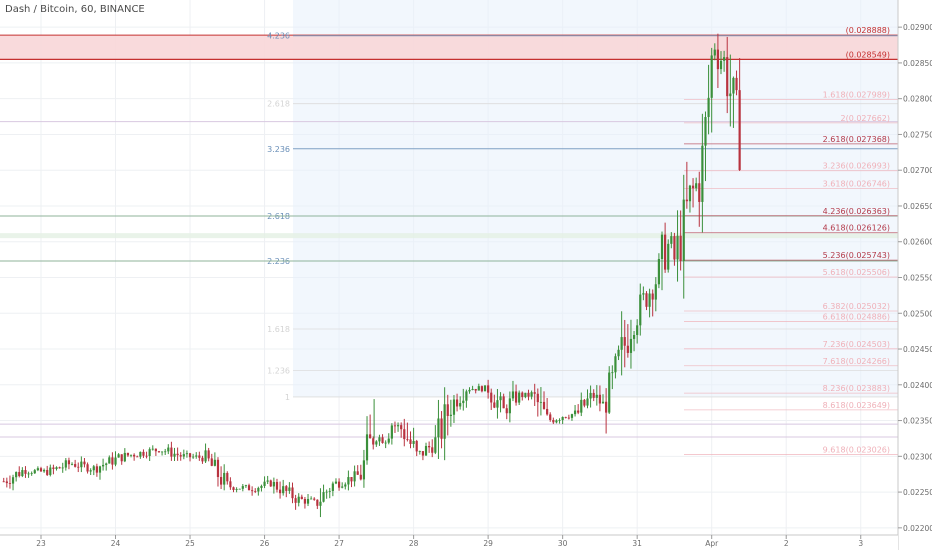 This screenshot has width=932, height=550. I want to click on fib-target-label: 8.618(0.023649), so click(856, 405).